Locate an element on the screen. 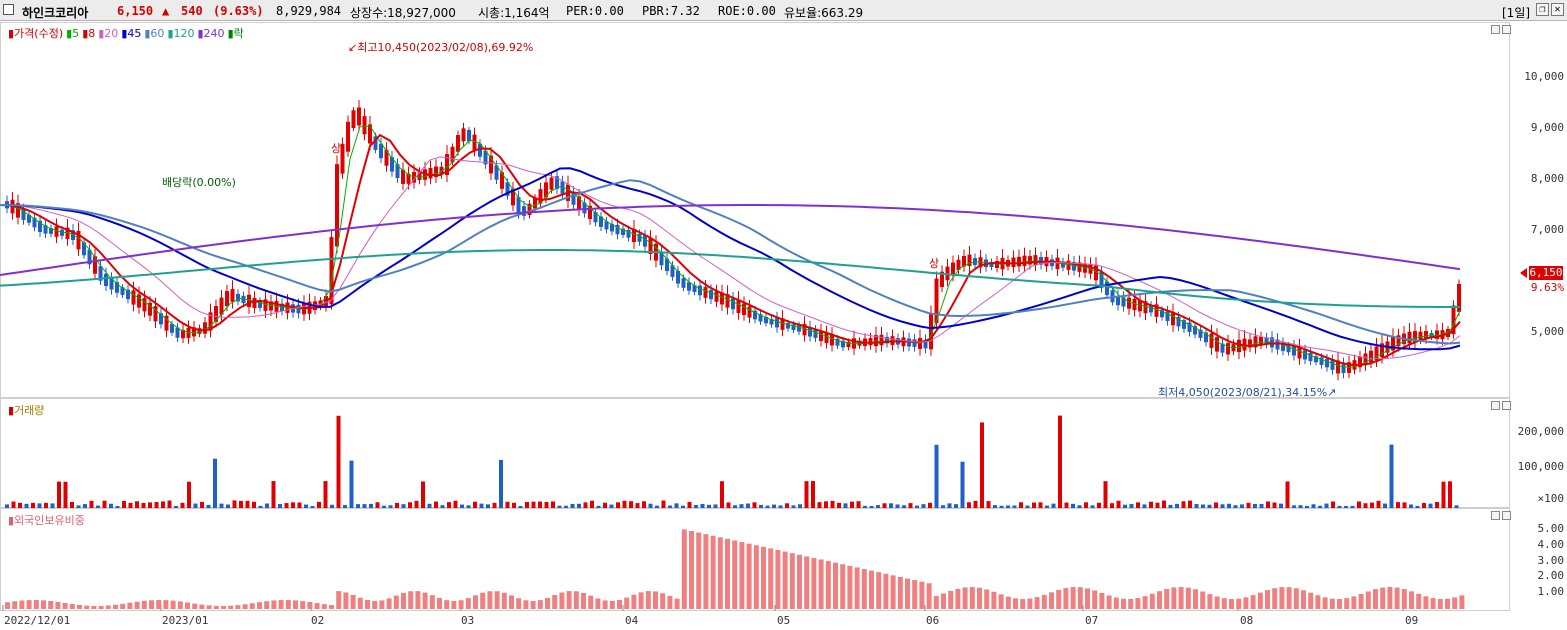 Image resolution: width=1567 pixels, height=630 pixels. arrow-right-icon: ↗ is located at coordinates (1332, 392).